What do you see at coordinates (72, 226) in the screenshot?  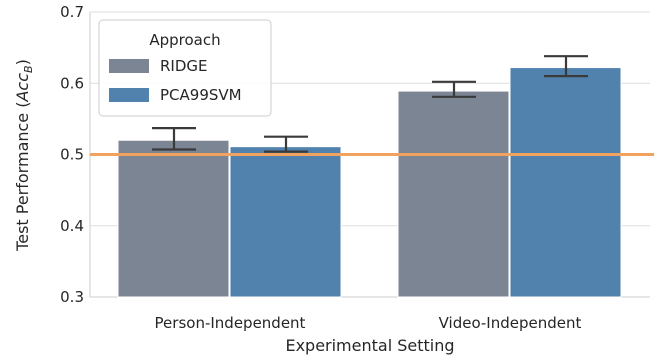 I see `y-tick-label: 0.4` at bounding box center [72, 226].